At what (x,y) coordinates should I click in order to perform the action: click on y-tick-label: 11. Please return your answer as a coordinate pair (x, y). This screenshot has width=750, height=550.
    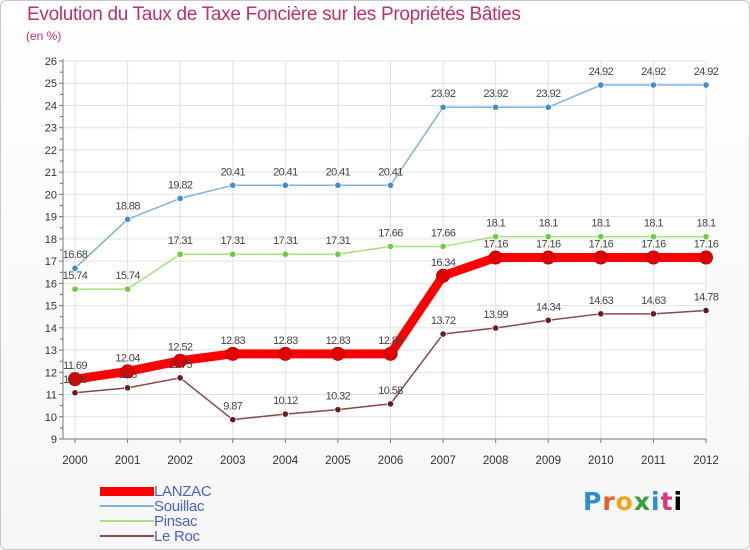
    Looking at the image, I should click on (51, 396).